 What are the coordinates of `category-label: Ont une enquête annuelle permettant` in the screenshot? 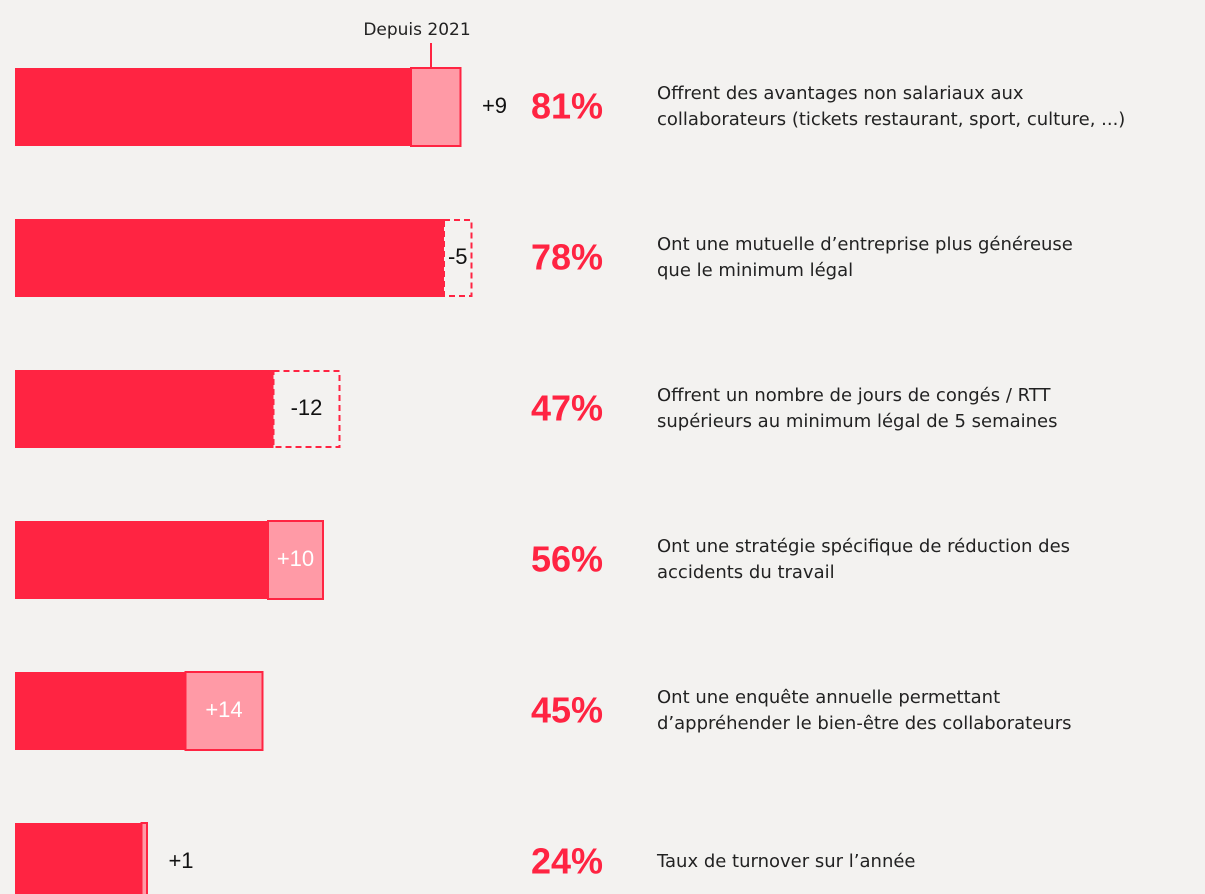 It's located at (828, 697).